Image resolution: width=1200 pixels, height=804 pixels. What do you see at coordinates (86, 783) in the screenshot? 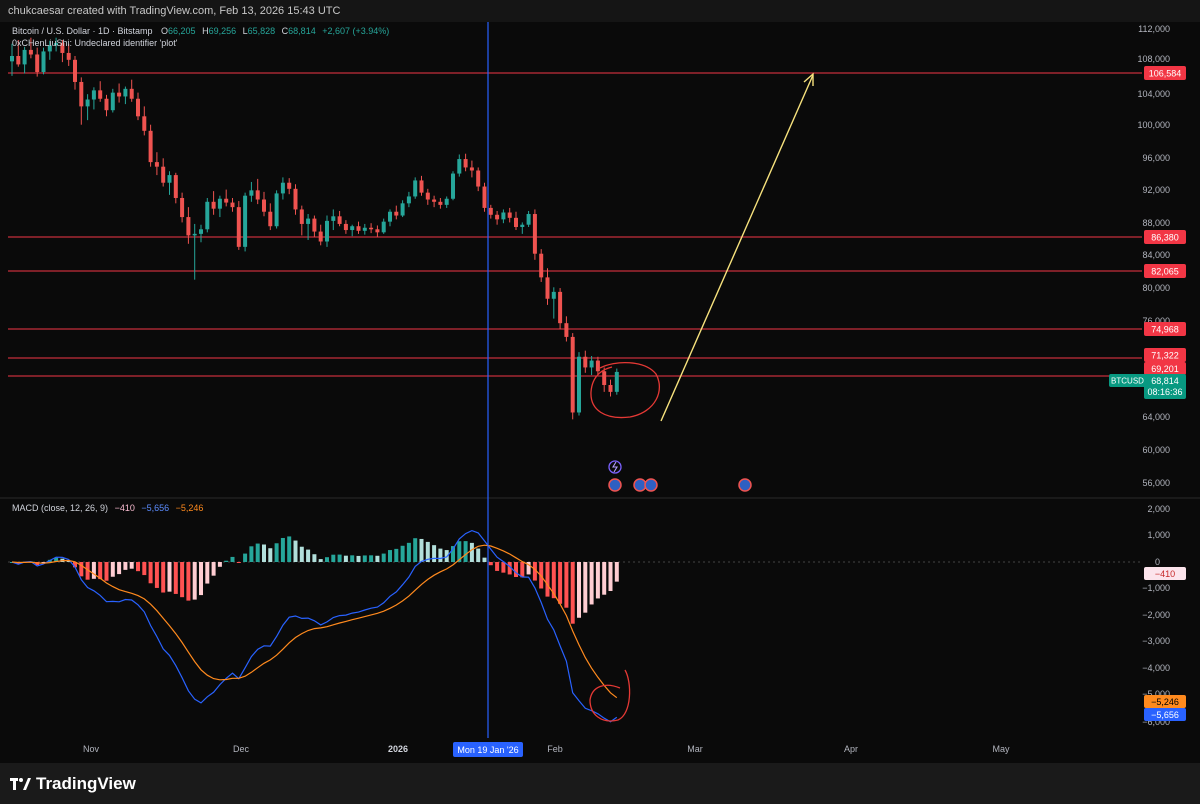
I see `brand-name: TradingView` at bounding box center [86, 783].